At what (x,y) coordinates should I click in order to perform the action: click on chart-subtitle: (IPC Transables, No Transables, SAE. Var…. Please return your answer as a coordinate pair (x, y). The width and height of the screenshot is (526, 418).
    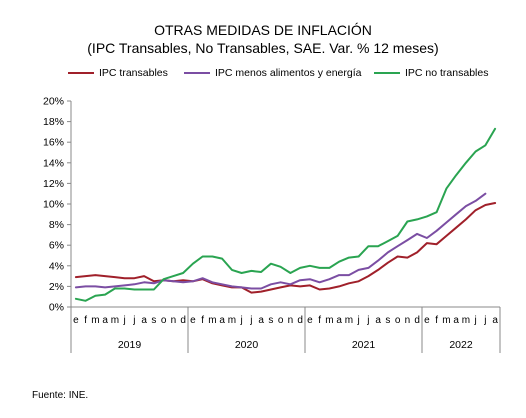
    Looking at the image, I should click on (263, 48).